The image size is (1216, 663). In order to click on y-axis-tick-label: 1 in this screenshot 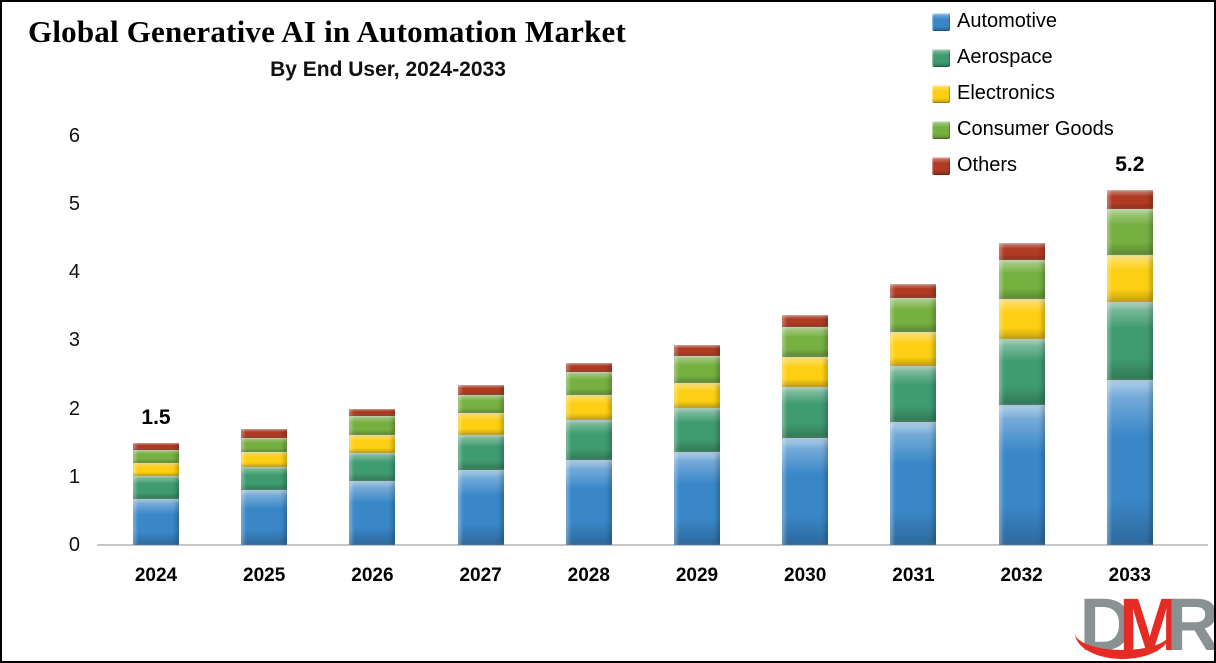, I will do `click(74, 476)`.